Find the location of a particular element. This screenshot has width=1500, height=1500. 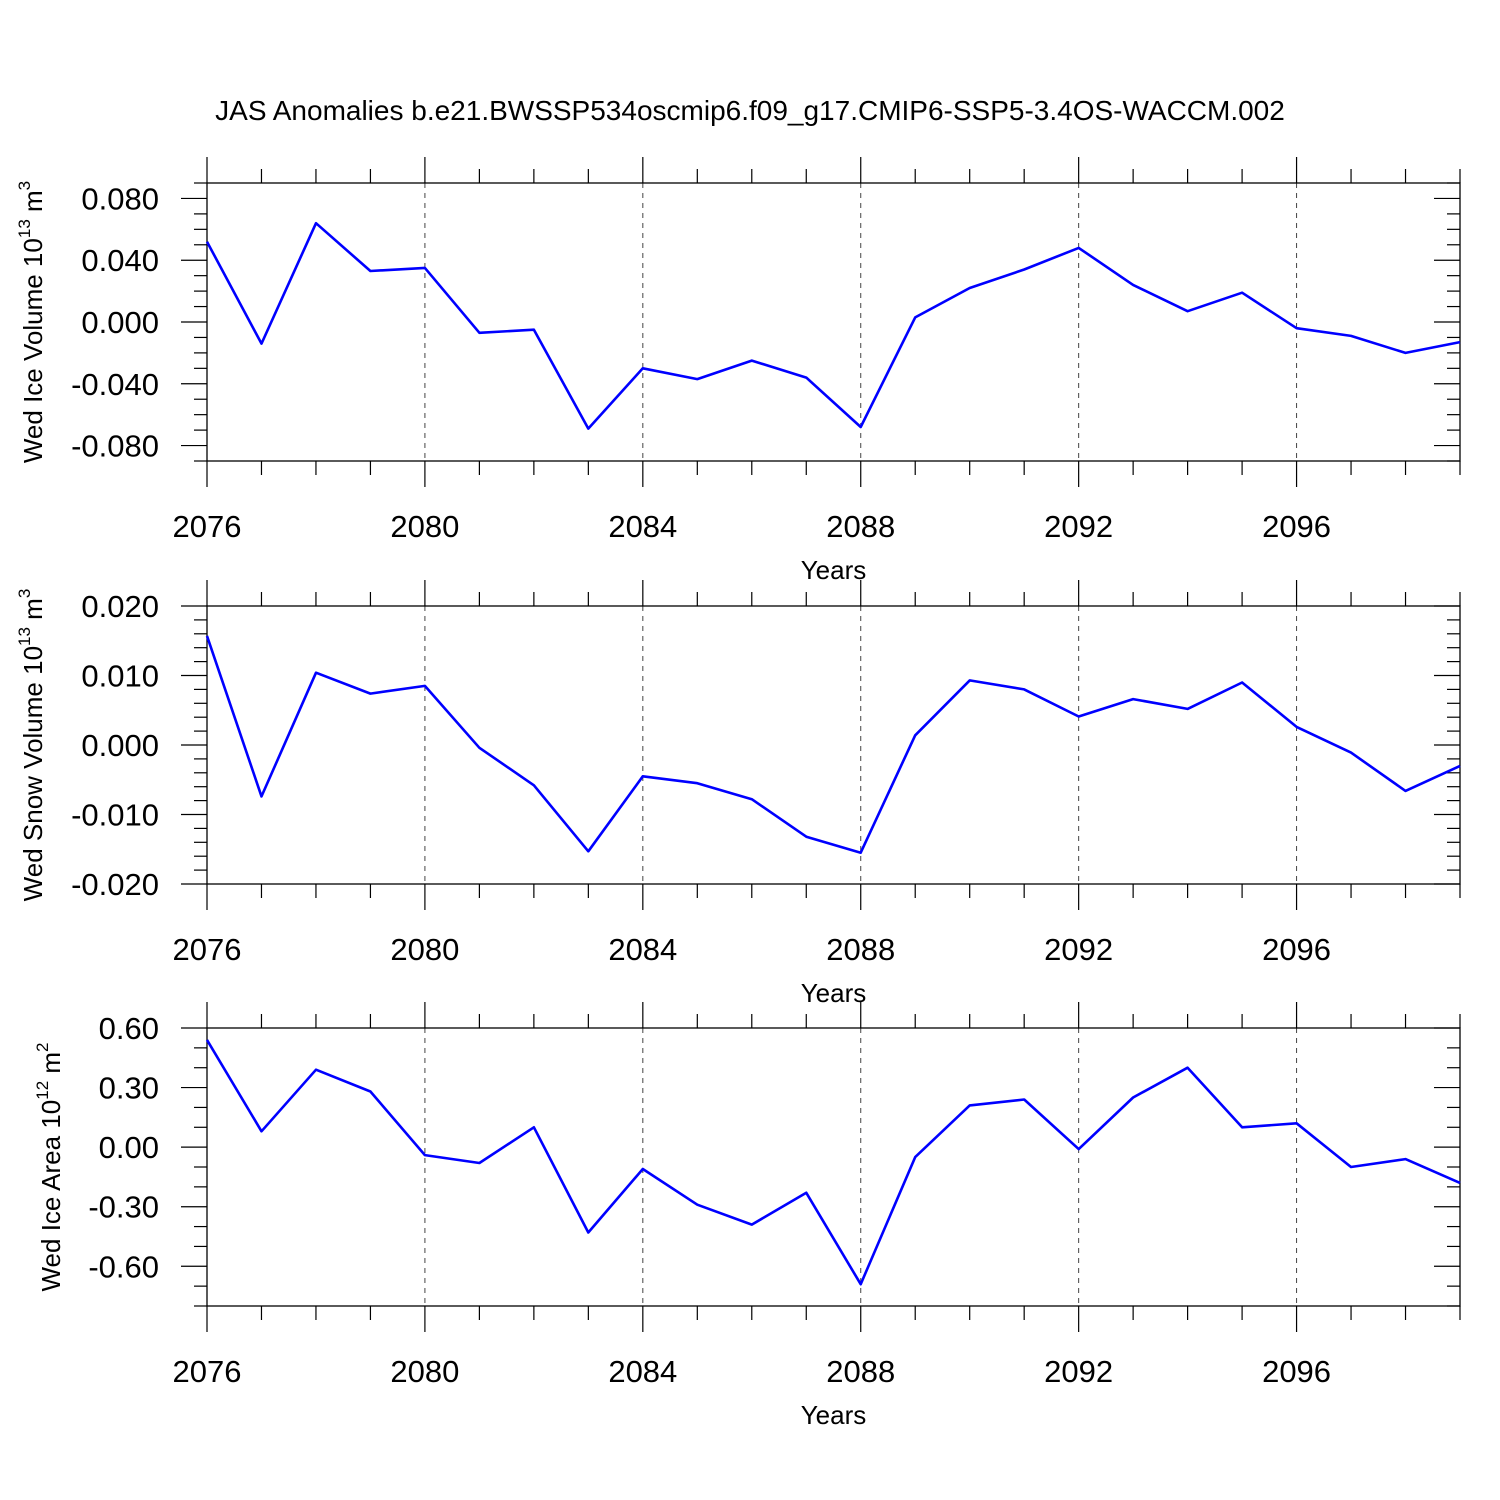

y-axis-title-part: Wed Ice Area 10 is located at coordinates (51, 1196).